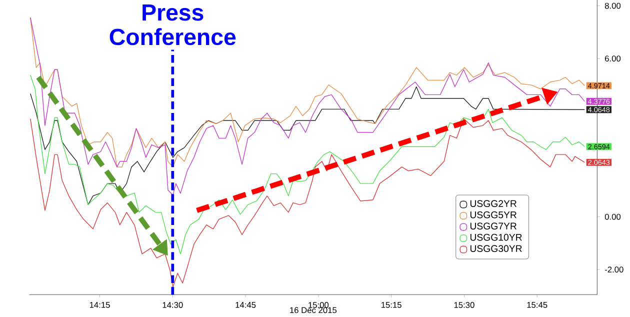 The height and width of the screenshot is (317, 630). I want to click on y-tick-label: -2.00, so click(614, 269).